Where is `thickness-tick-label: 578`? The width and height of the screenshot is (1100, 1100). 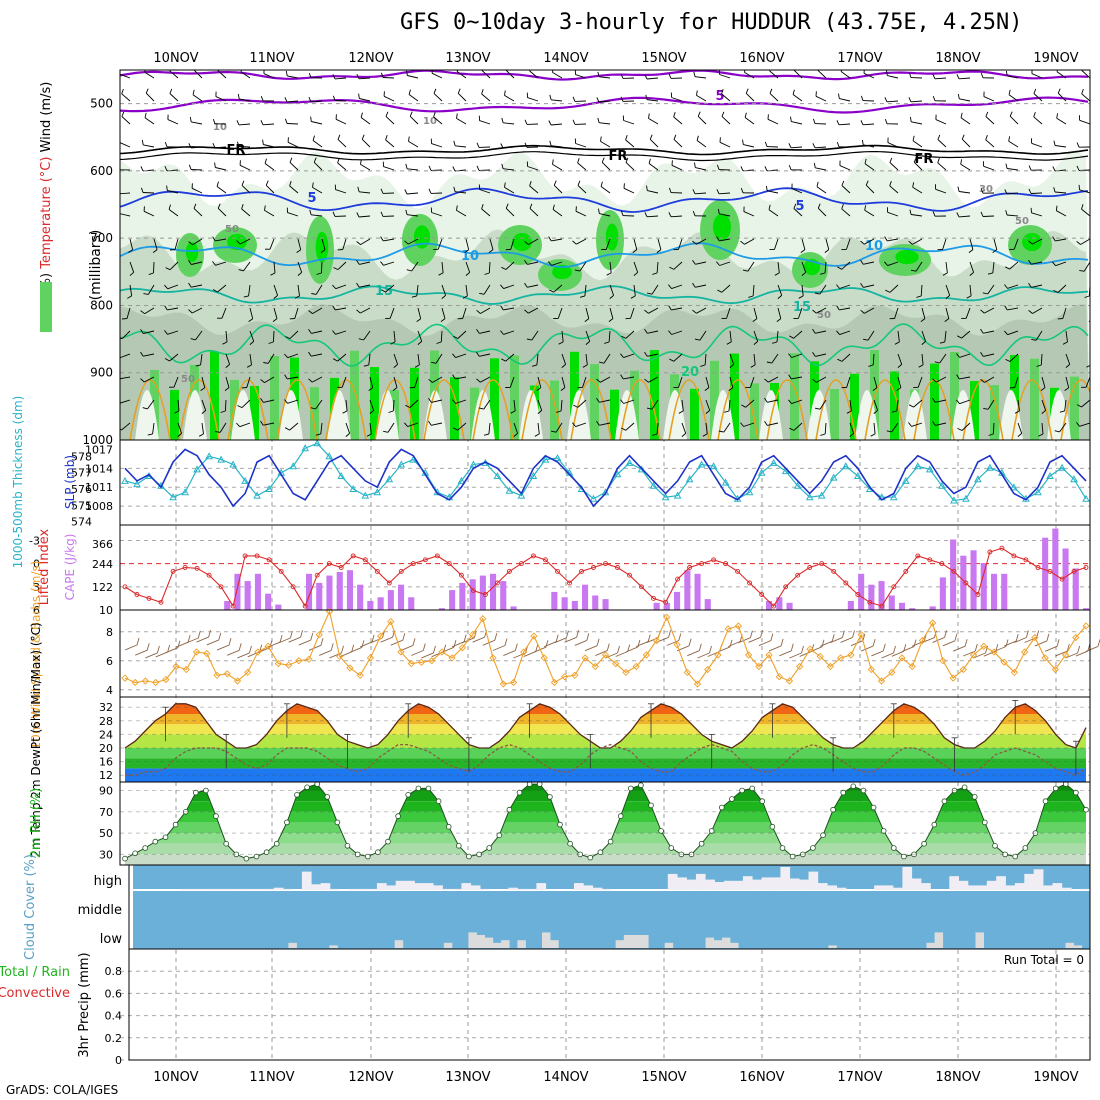
thickness-tick-label: 578 is located at coordinates (81, 456).